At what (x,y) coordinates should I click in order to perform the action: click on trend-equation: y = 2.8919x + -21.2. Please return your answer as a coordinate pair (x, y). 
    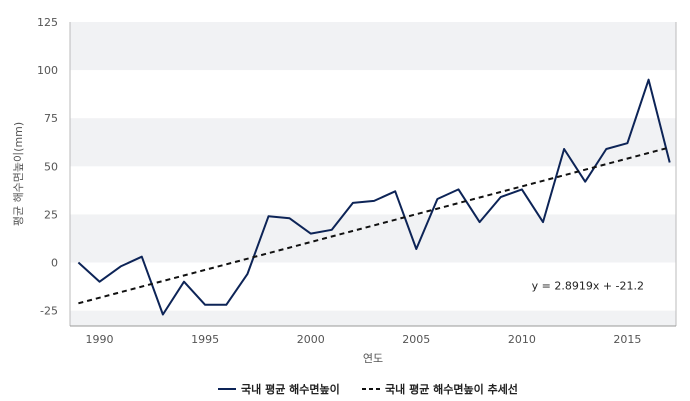
    Looking at the image, I should click on (588, 286).